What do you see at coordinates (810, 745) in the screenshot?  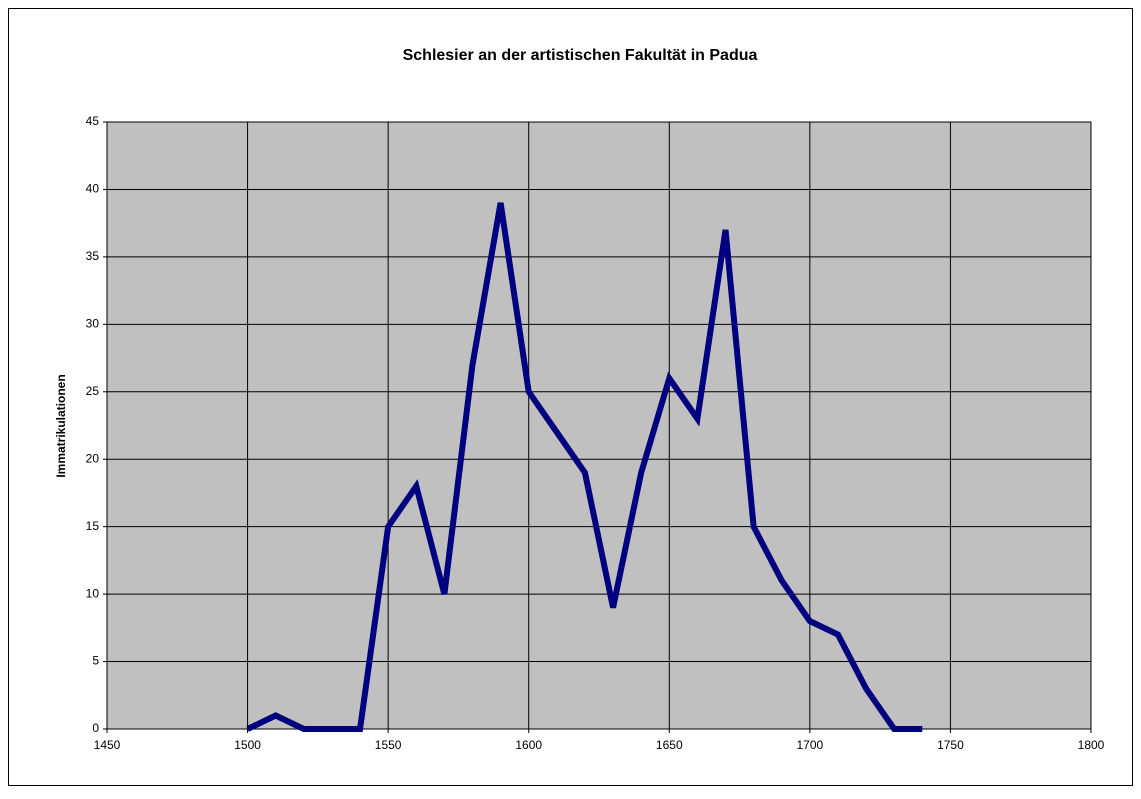 I see `x-tick-label: 1700` at bounding box center [810, 745].